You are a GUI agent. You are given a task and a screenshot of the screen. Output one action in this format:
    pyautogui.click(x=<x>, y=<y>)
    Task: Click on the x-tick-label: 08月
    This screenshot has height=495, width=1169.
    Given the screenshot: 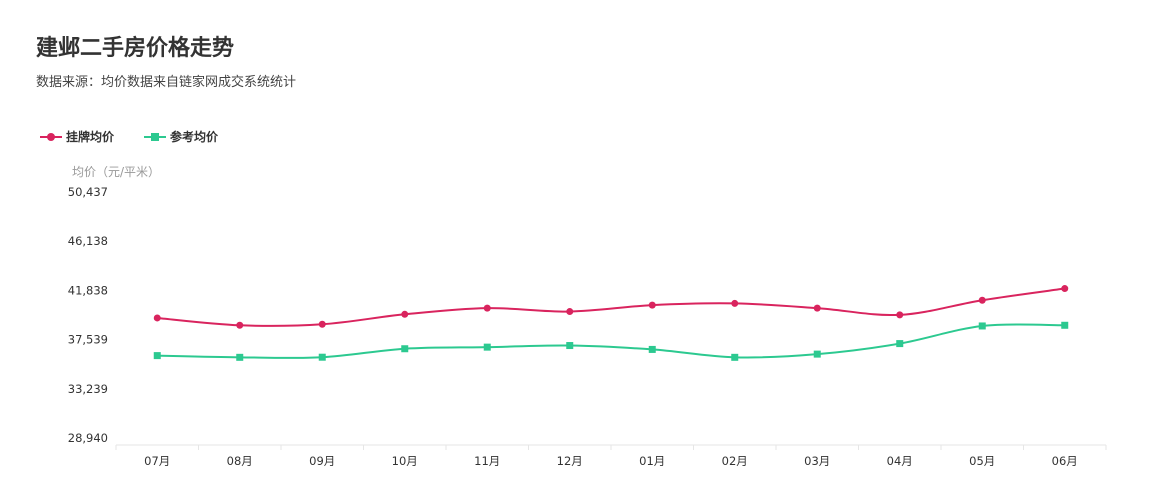 What is the action you would take?
    pyautogui.click(x=240, y=461)
    